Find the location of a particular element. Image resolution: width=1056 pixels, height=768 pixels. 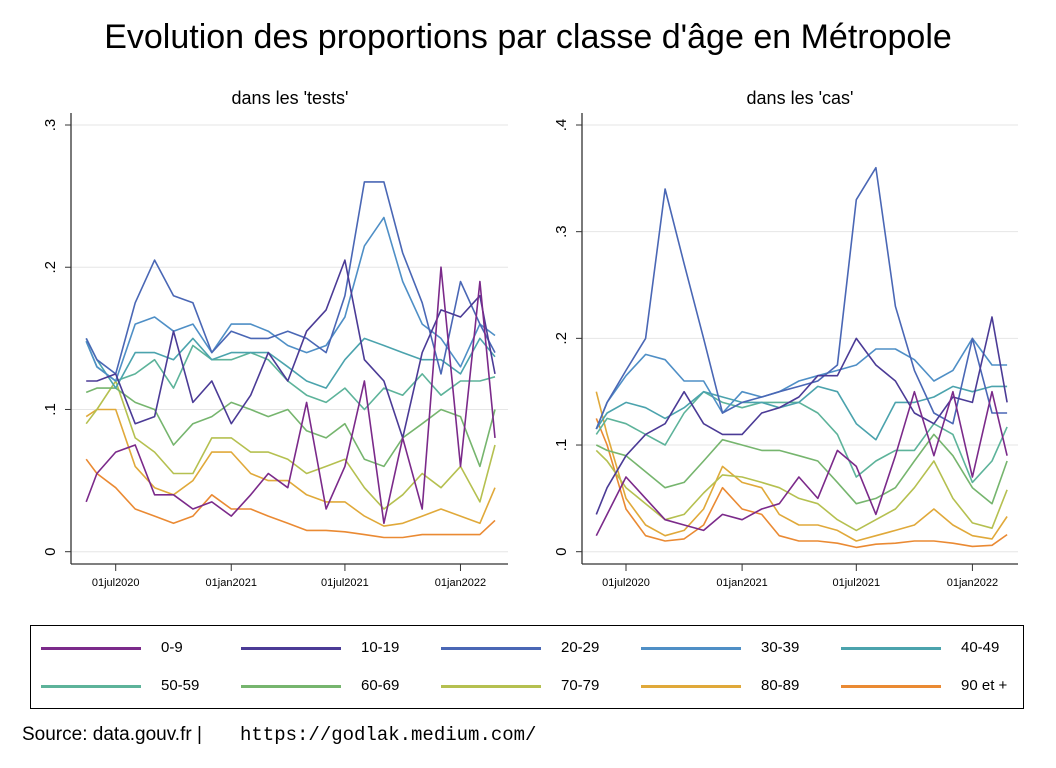

legend-item: 10-19 is located at coordinates (331, 648).